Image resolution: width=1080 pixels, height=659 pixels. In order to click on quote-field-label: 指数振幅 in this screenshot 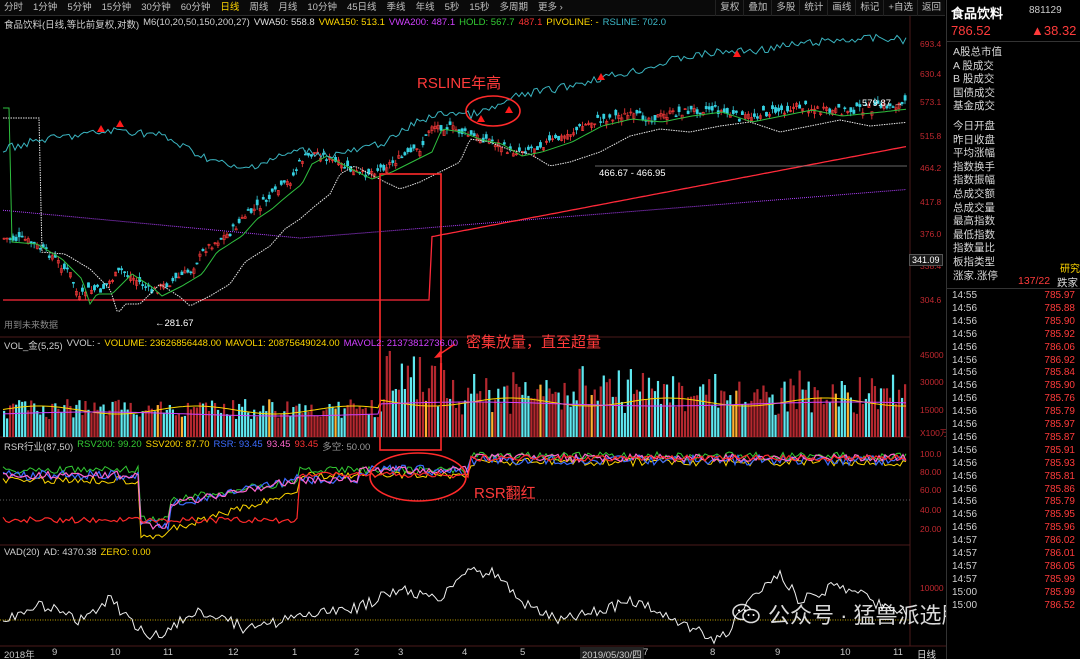, I will do `click(974, 180)`.